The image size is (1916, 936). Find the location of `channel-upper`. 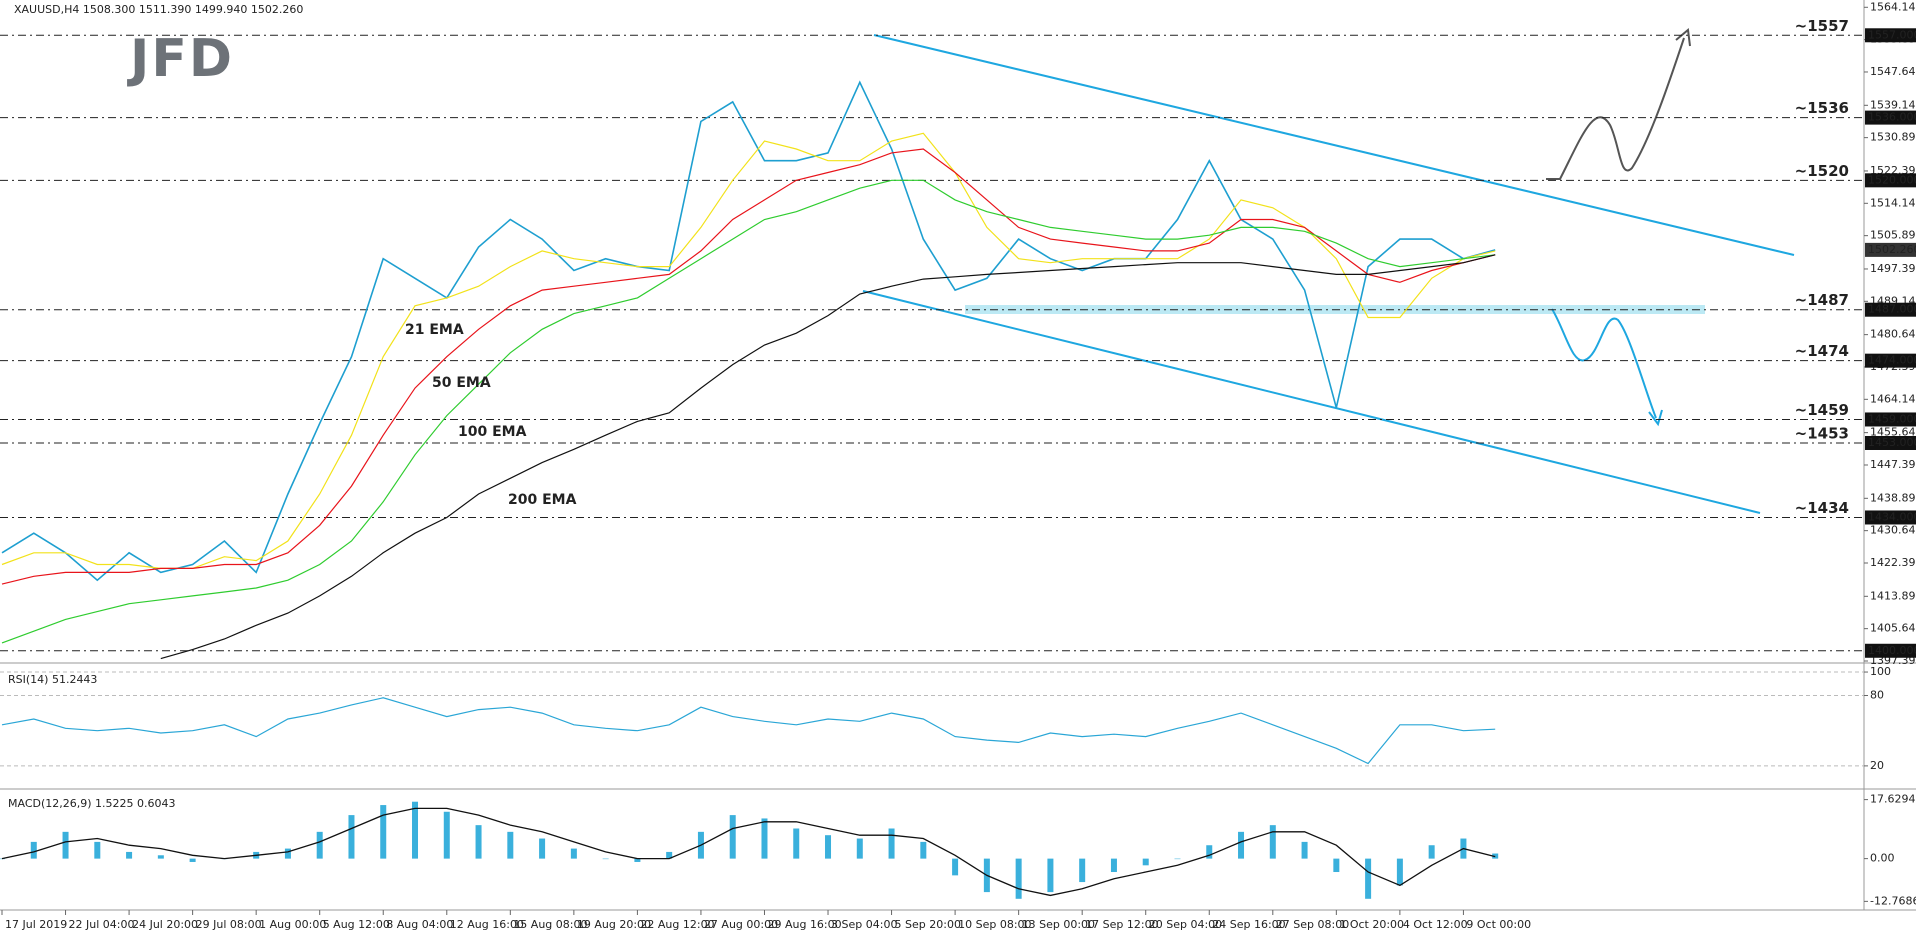

channel-upper is located at coordinates (1334, 145).